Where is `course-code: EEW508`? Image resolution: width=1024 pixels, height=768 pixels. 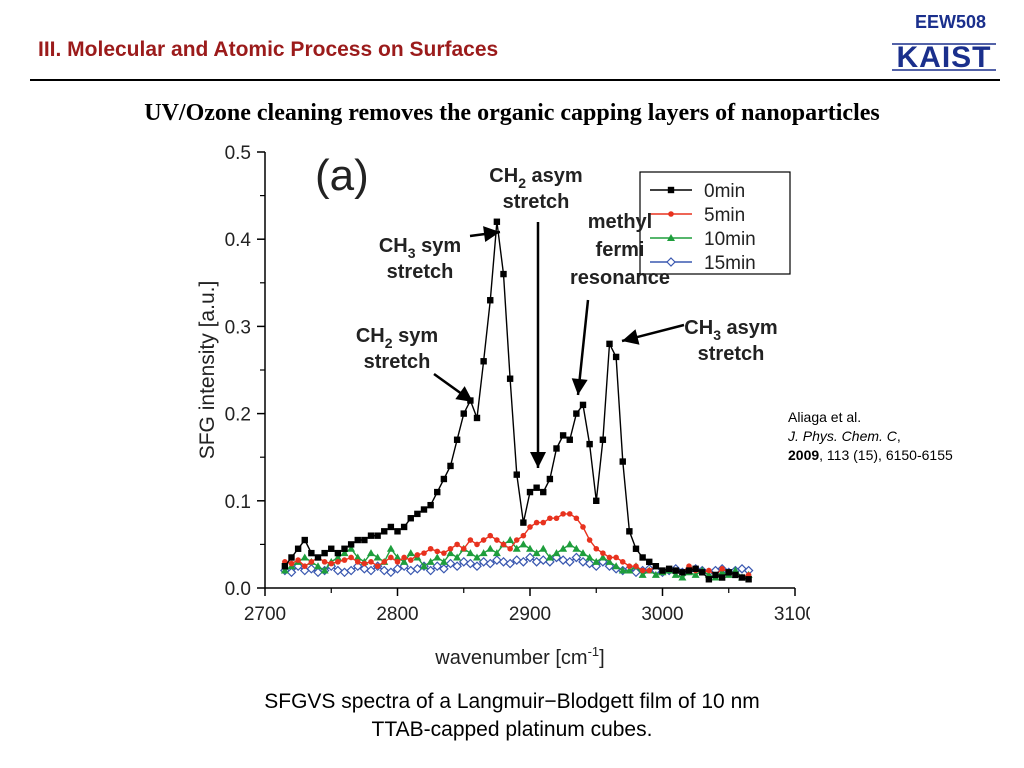
course-code: EEW508 is located at coordinates (950, 22).